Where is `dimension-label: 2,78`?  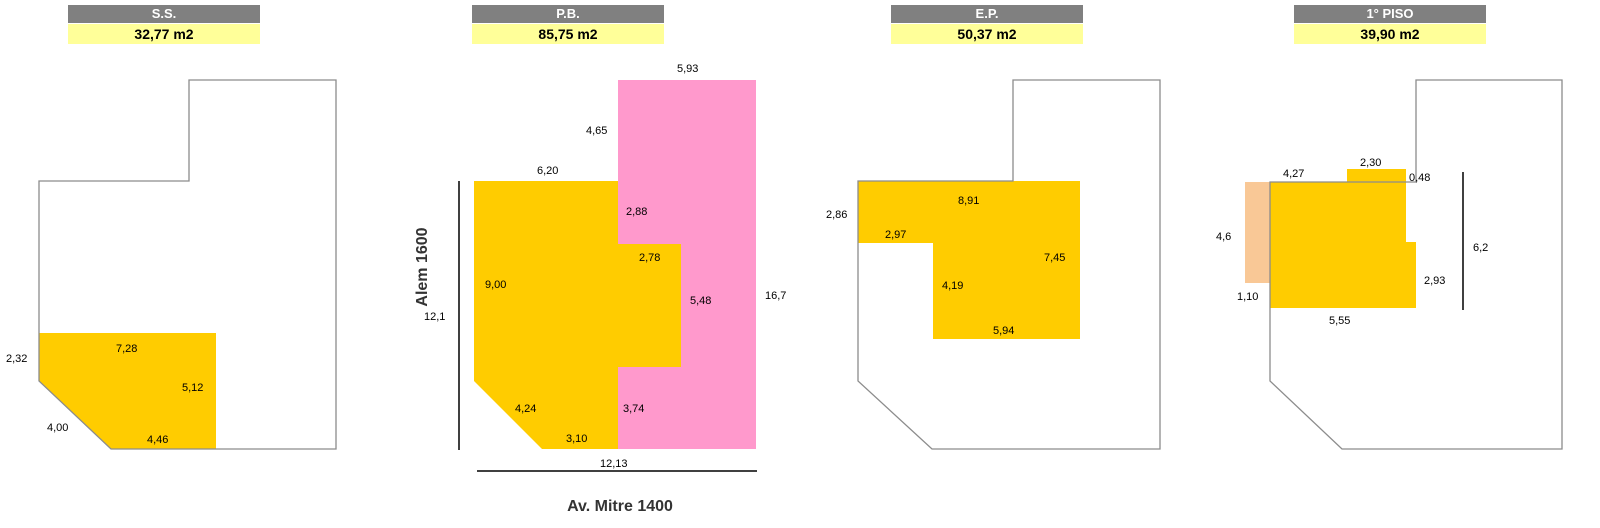
dimension-label: 2,78 is located at coordinates (649, 258).